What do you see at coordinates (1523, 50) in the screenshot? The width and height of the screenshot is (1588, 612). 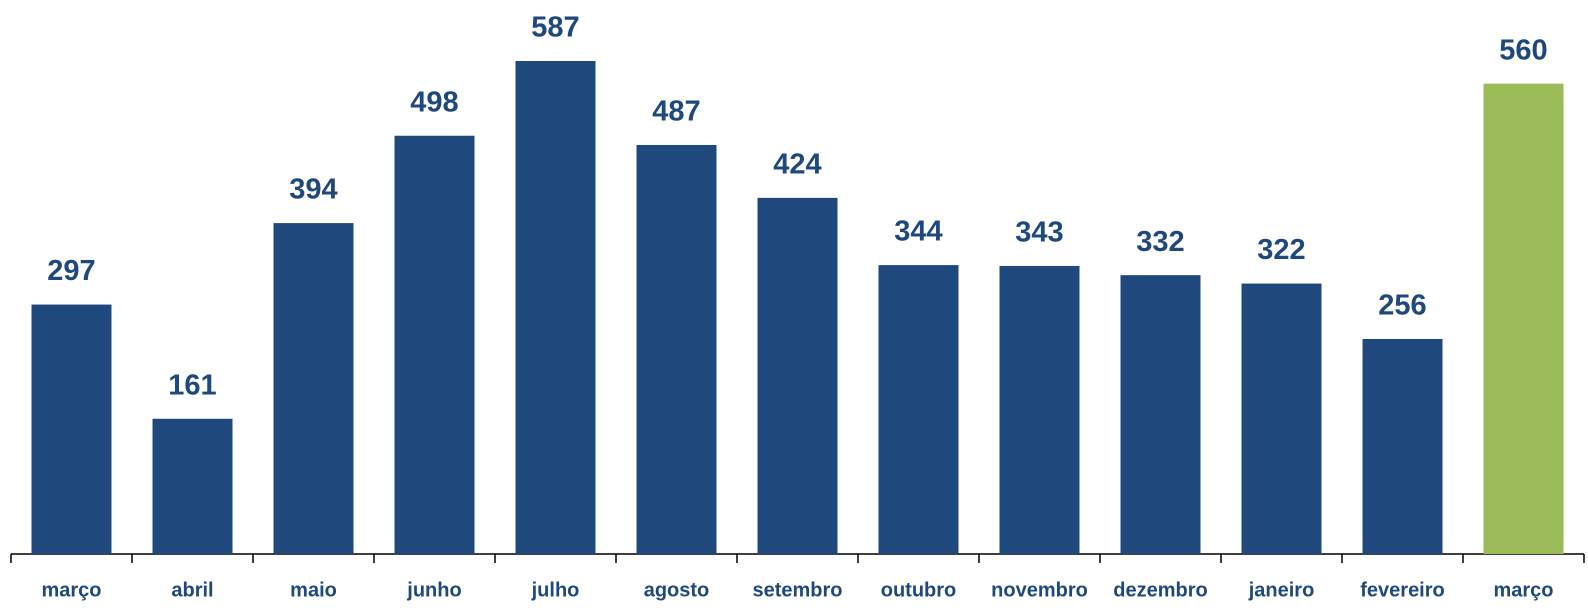 I see `value-label: 560` at bounding box center [1523, 50].